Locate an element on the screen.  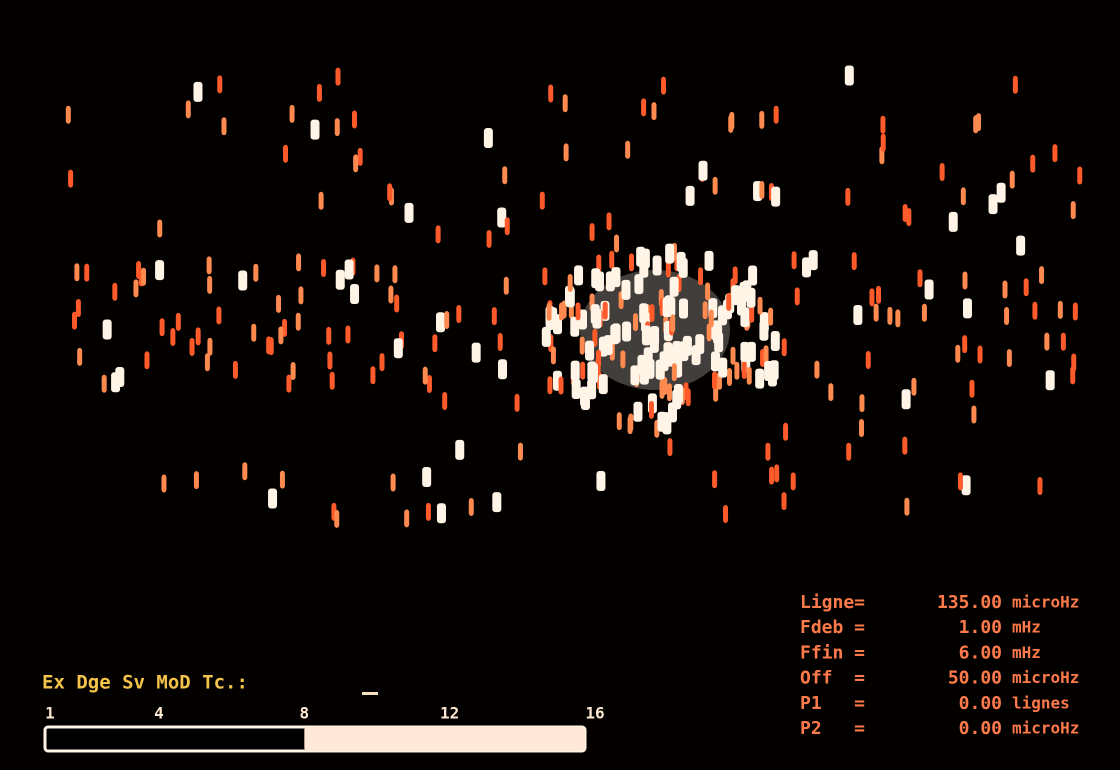
scale-tick-label: 16 is located at coordinates (594, 713).